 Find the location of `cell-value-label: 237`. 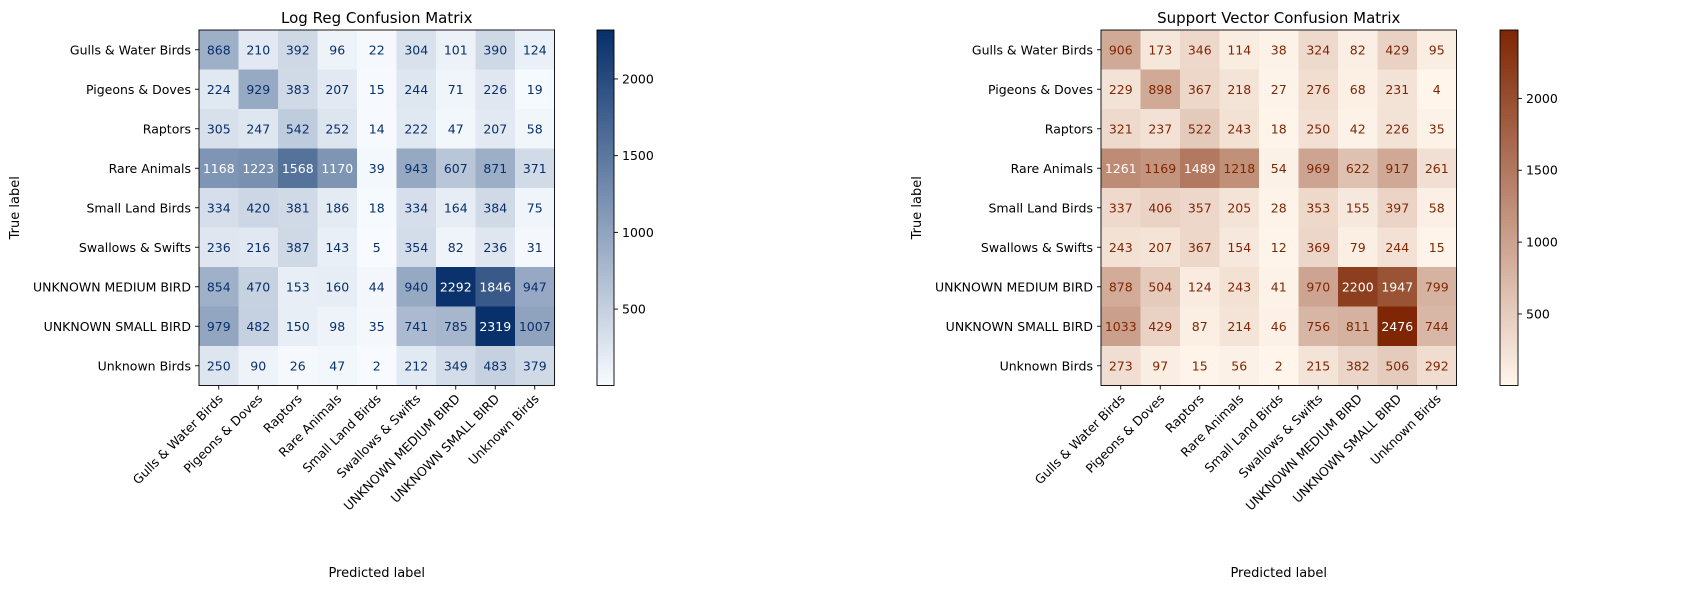

cell-value-label: 237 is located at coordinates (1160, 128).